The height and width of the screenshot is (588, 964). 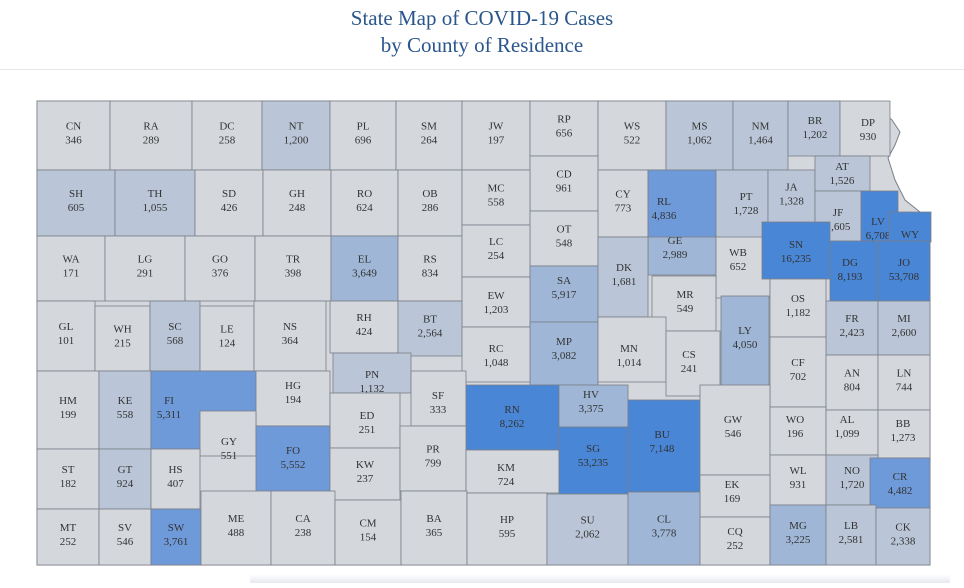 I want to click on county-at: AT 1,526, so click(x=842, y=173).